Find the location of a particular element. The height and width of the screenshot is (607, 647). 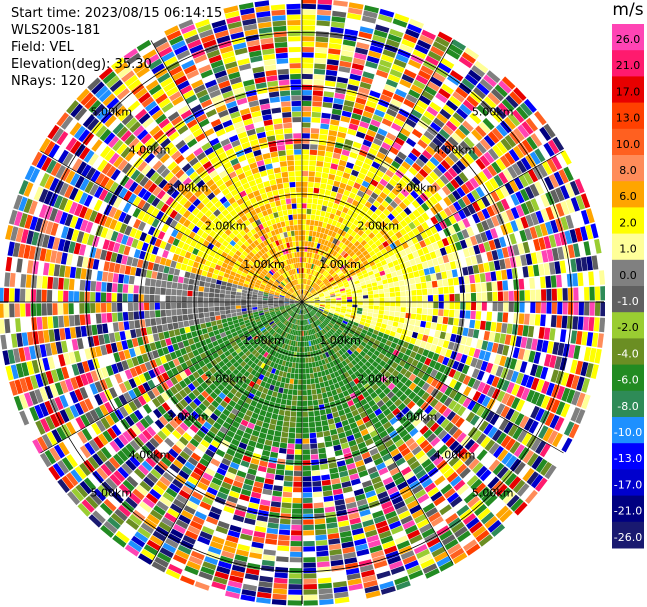

colorbar-tick-label: 10.0 is located at coordinates (628, 144).